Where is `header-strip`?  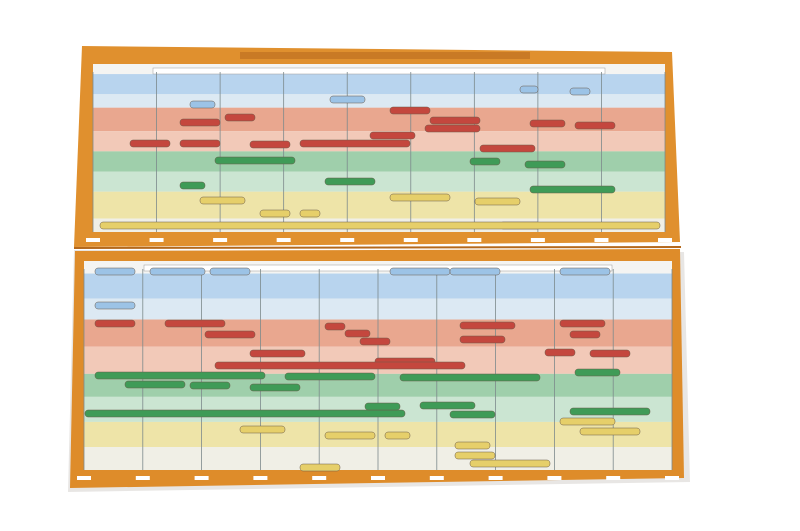
header-strip is located at coordinates (379, 71).